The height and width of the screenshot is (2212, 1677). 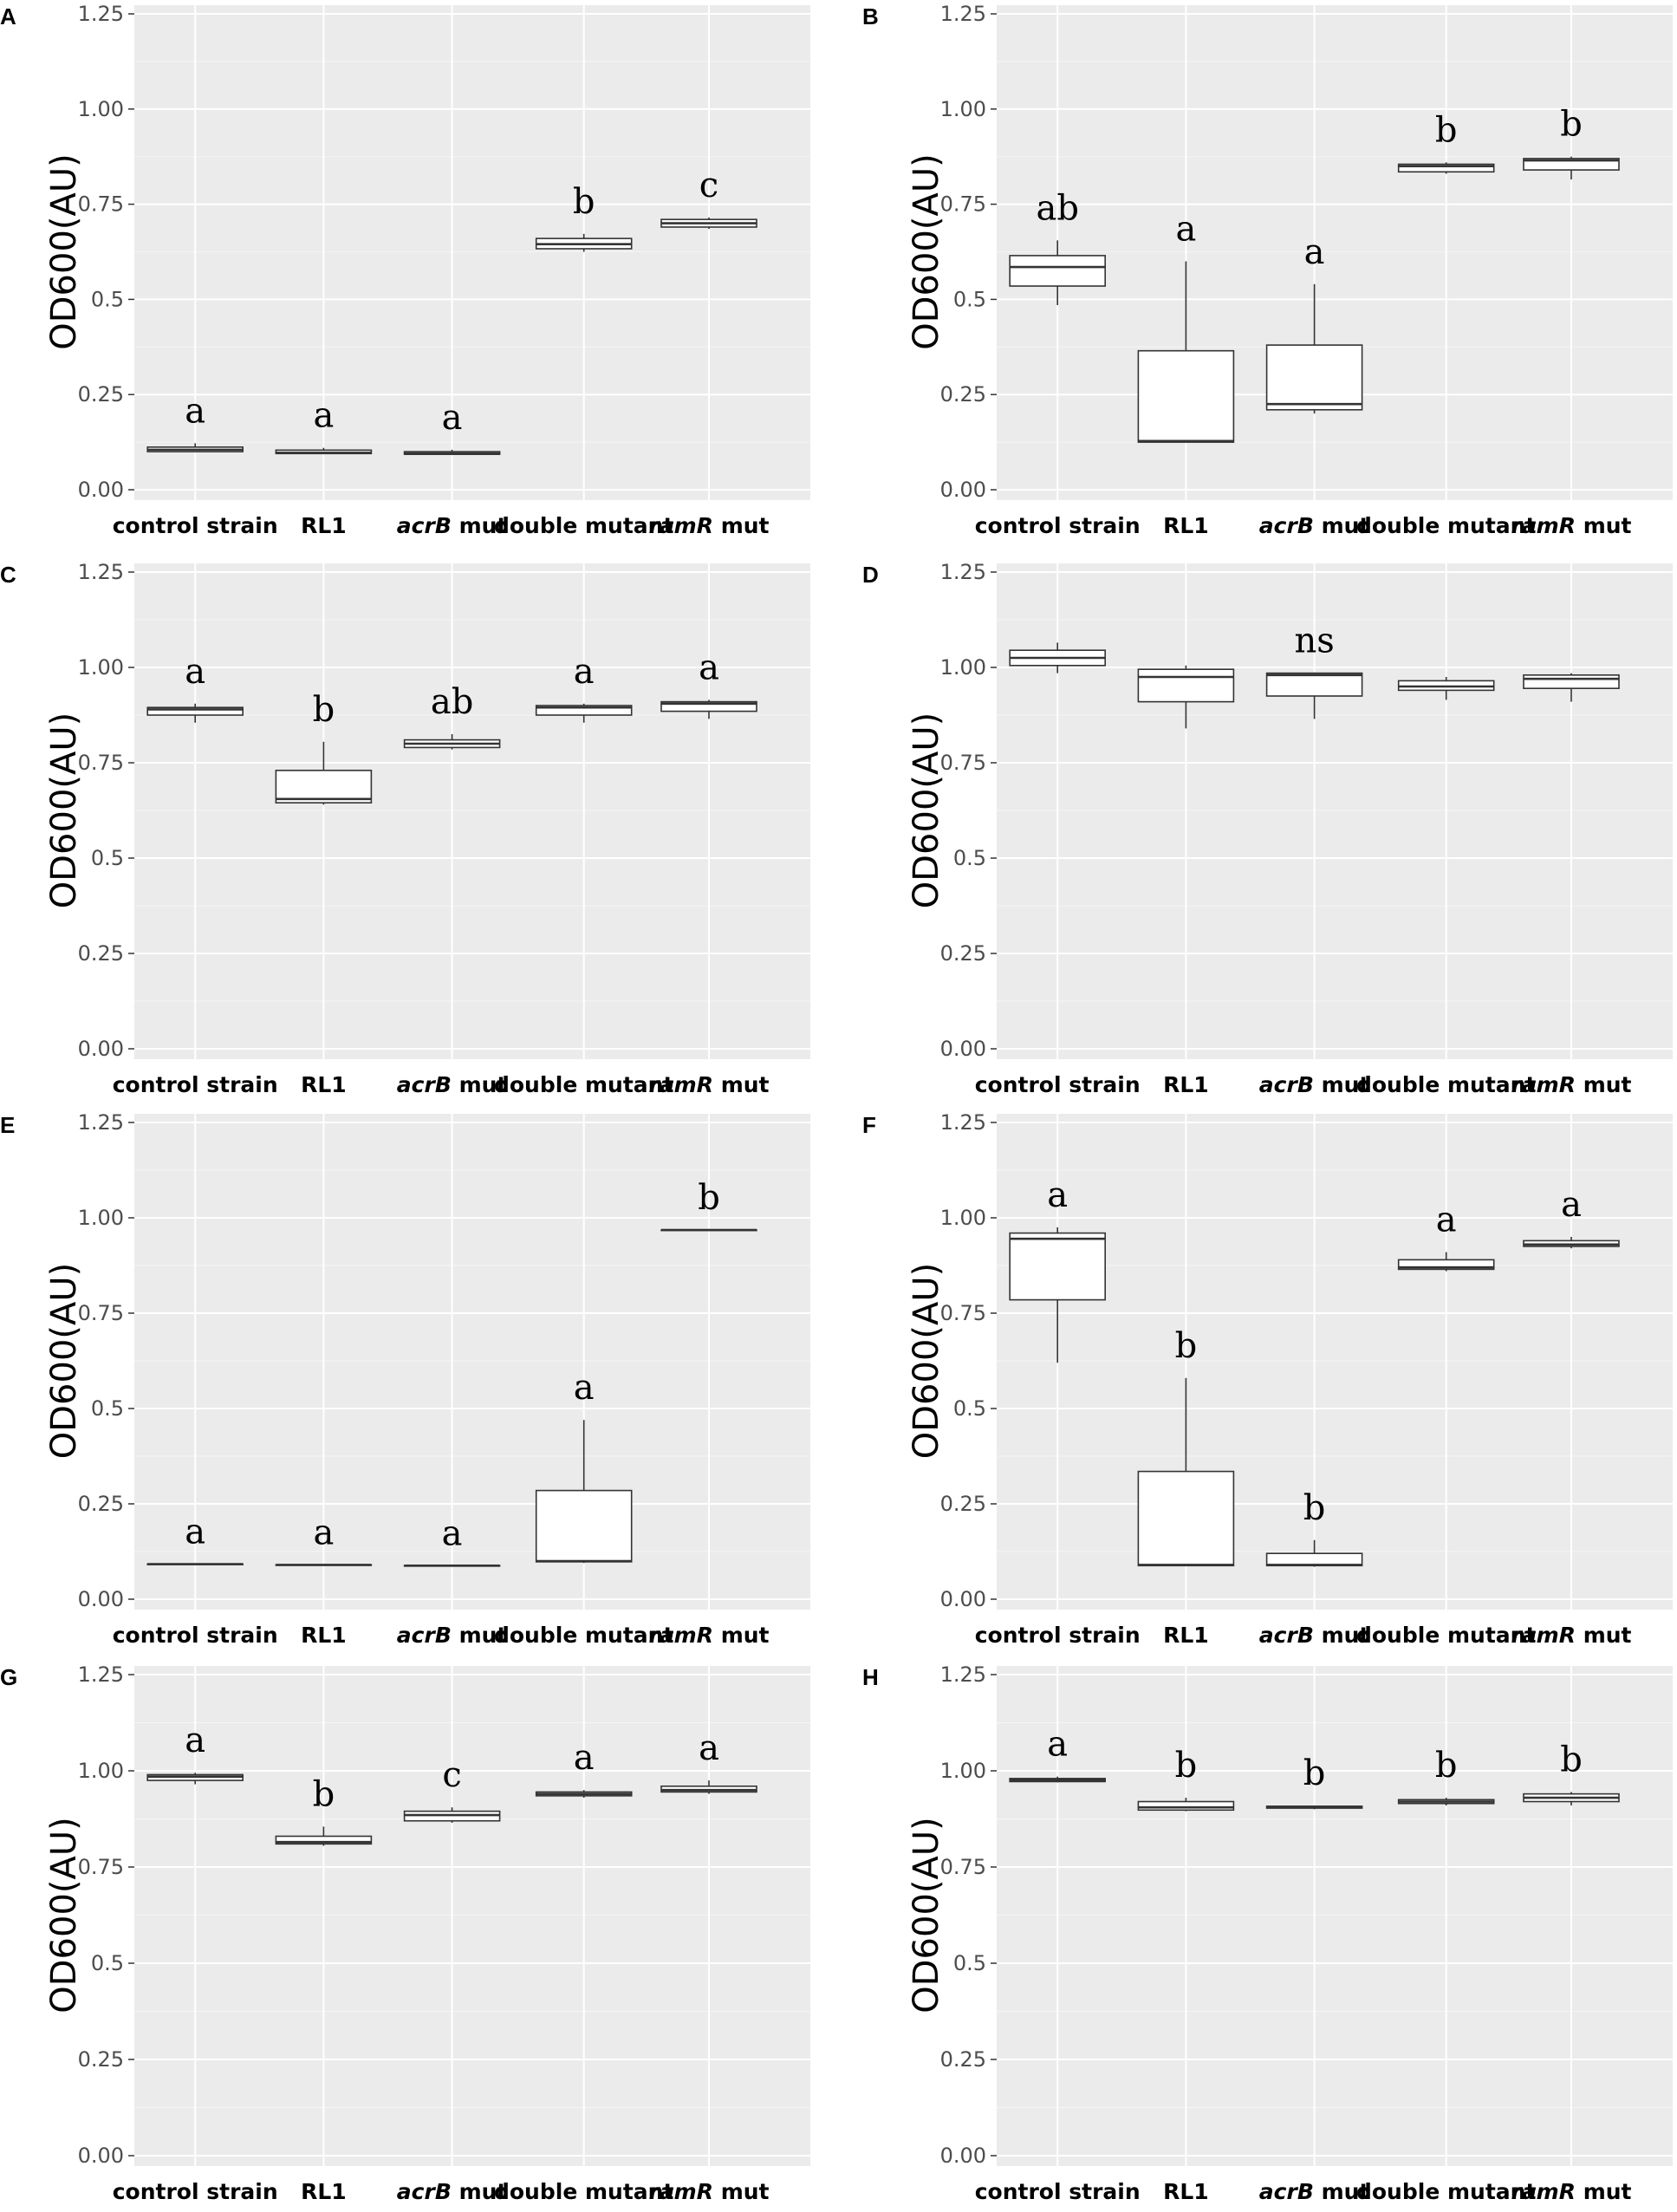 What do you see at coordinates (8, 575) in the screenshot?
I see `panel-letter: C` at bounding box center [8, 575].